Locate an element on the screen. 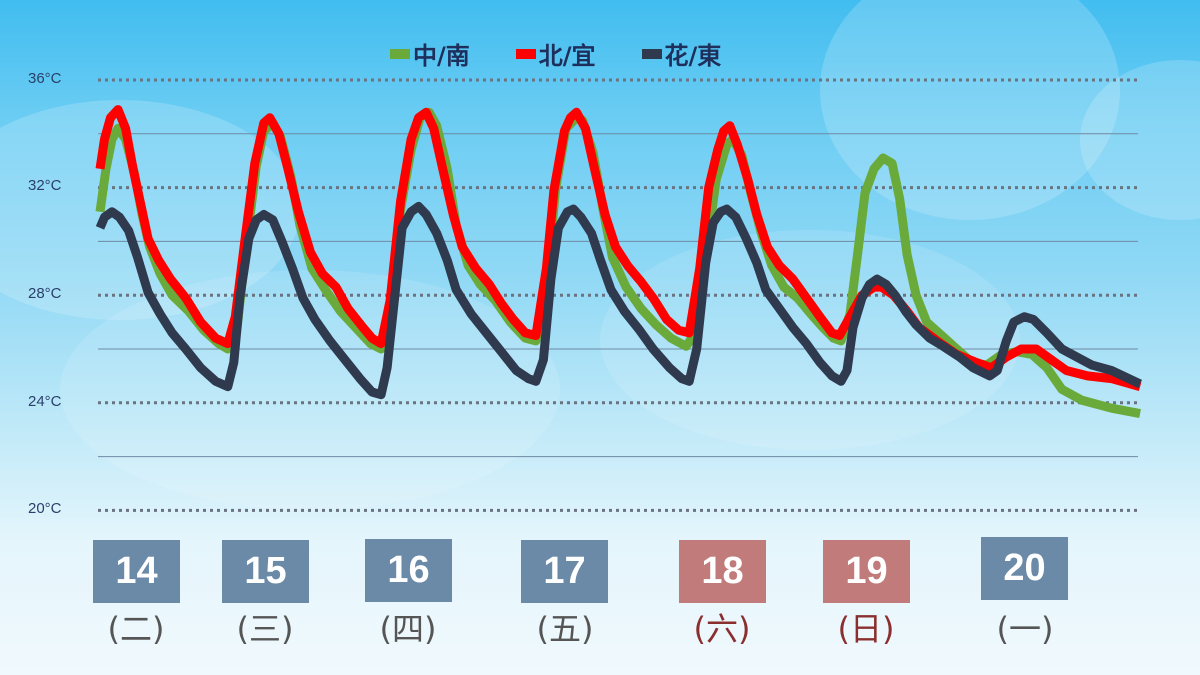 The width and height of the screenshot is (1200, 675). legend-label: 花/東 is located at coordinates (693, 56).